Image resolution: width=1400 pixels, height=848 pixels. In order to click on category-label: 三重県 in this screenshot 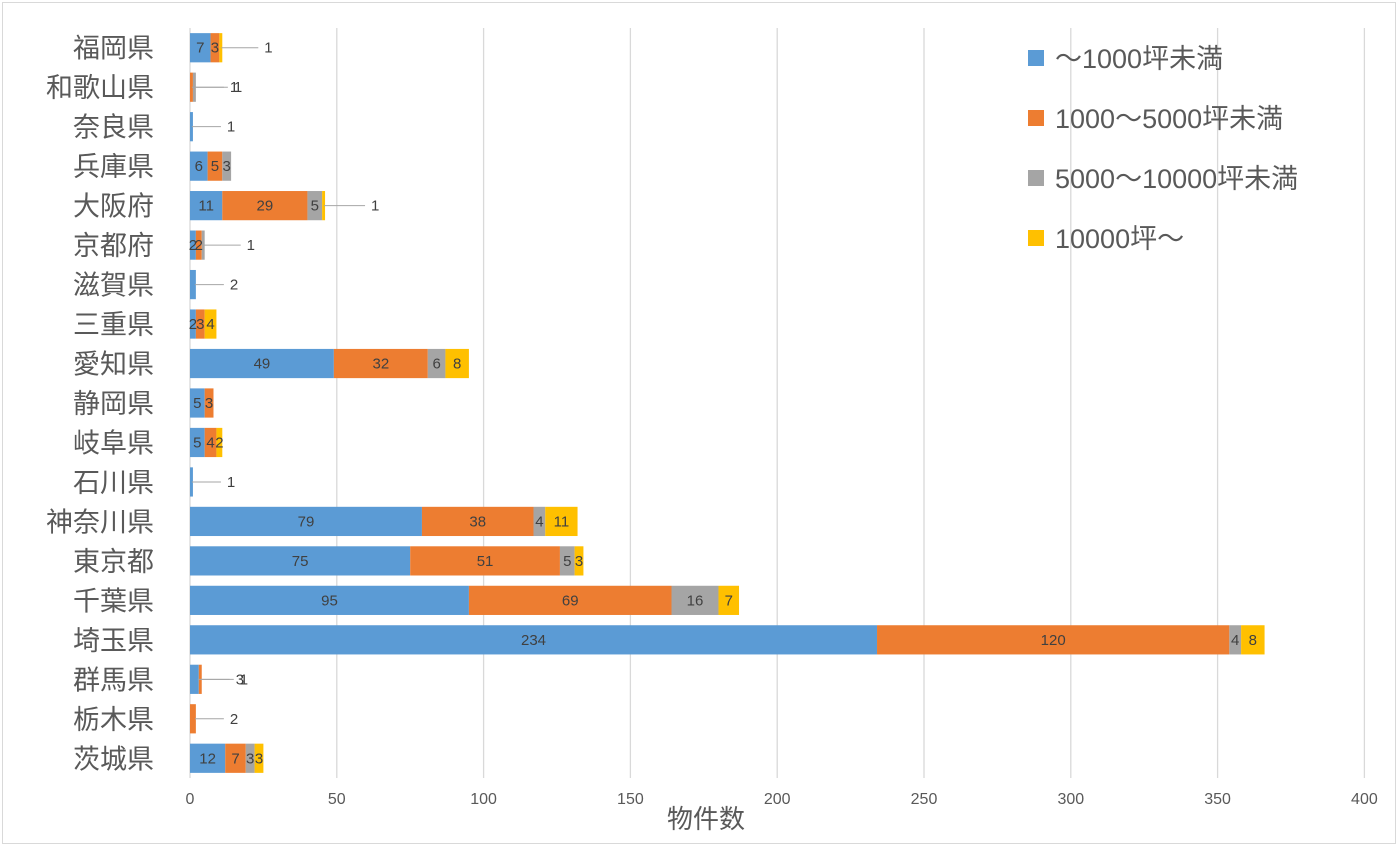, I will do `click(113, 325)`.